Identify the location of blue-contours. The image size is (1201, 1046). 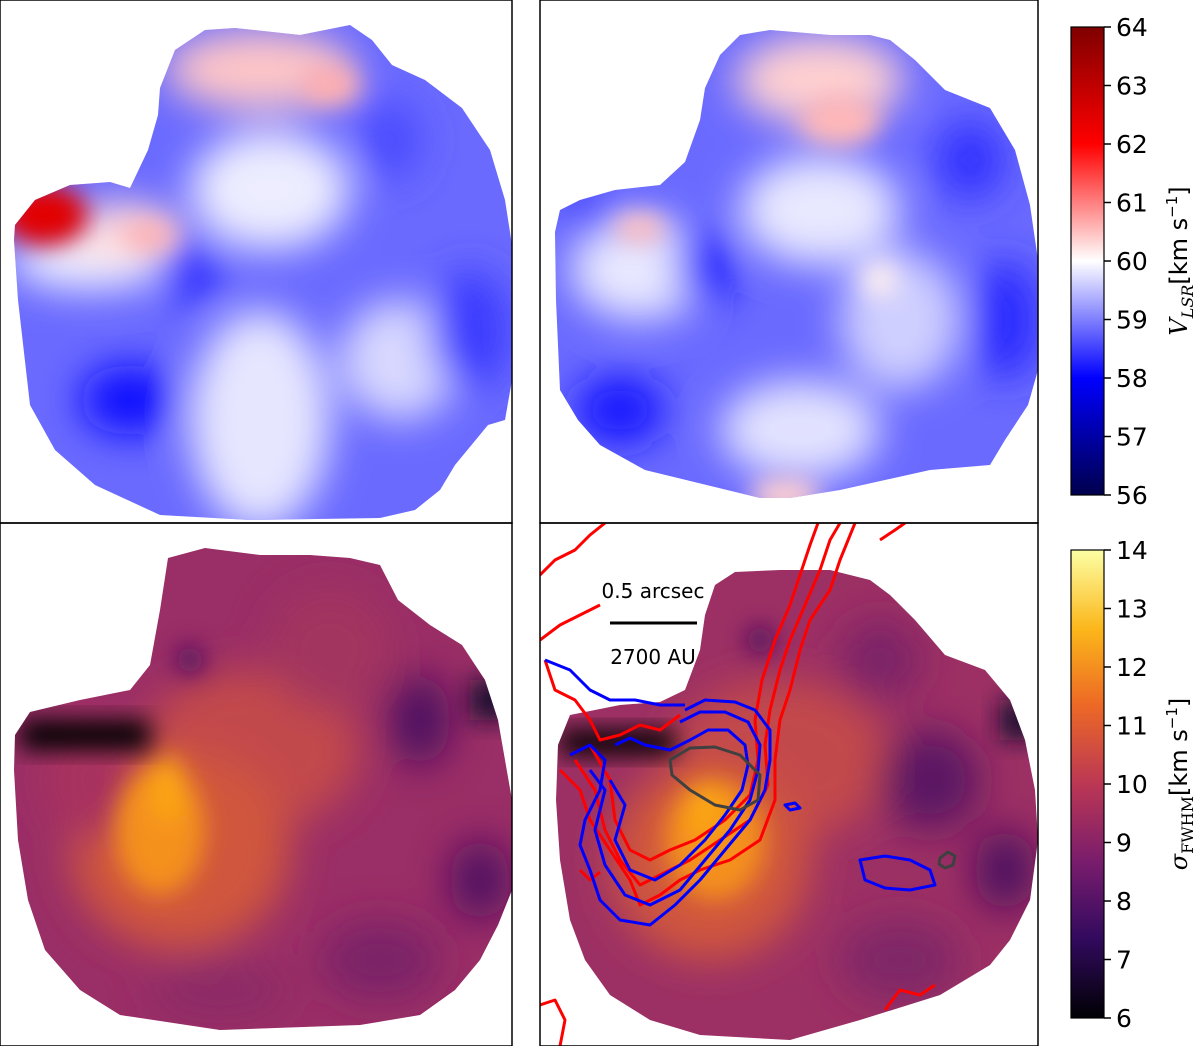
(740, 792).